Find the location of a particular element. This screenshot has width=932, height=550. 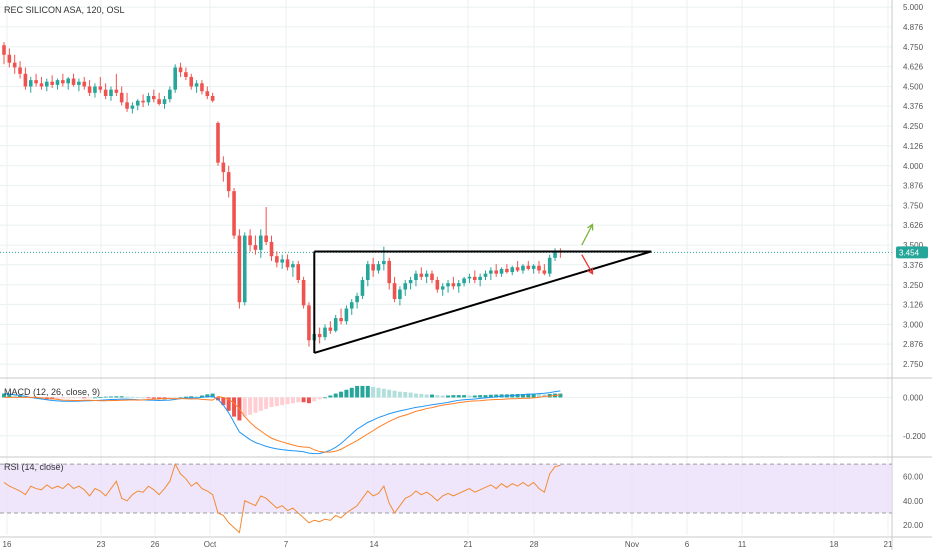

time-tick-label: 6 is located at coordinates (687, 544).